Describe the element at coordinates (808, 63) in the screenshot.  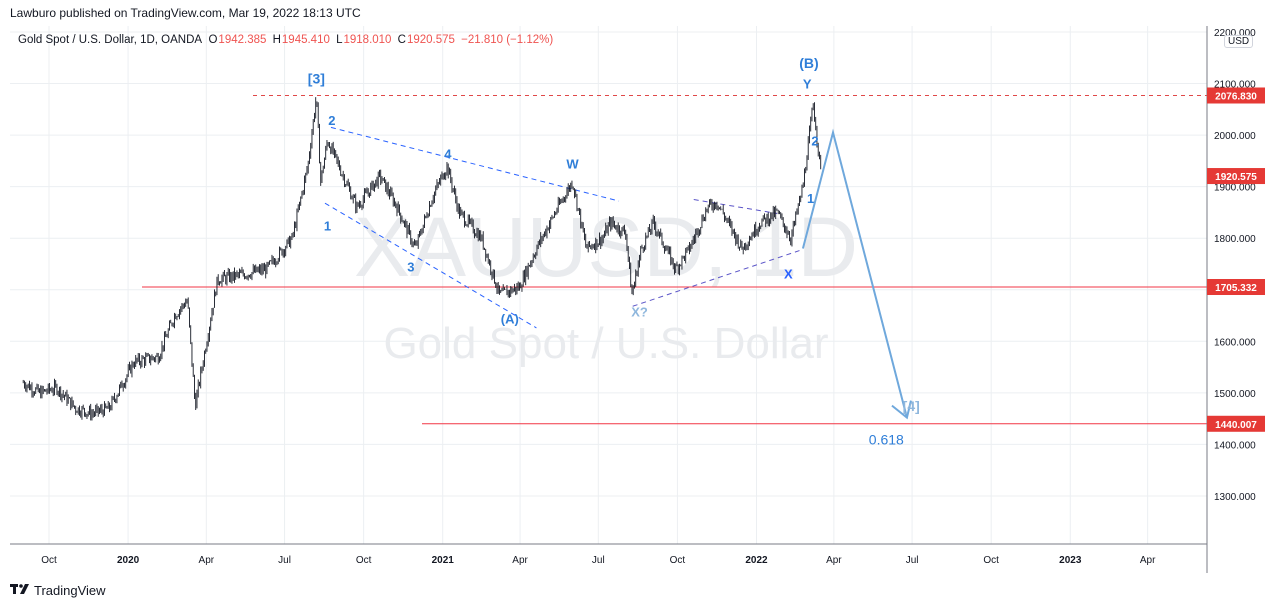
I see `wave-label: (B)` at that location.